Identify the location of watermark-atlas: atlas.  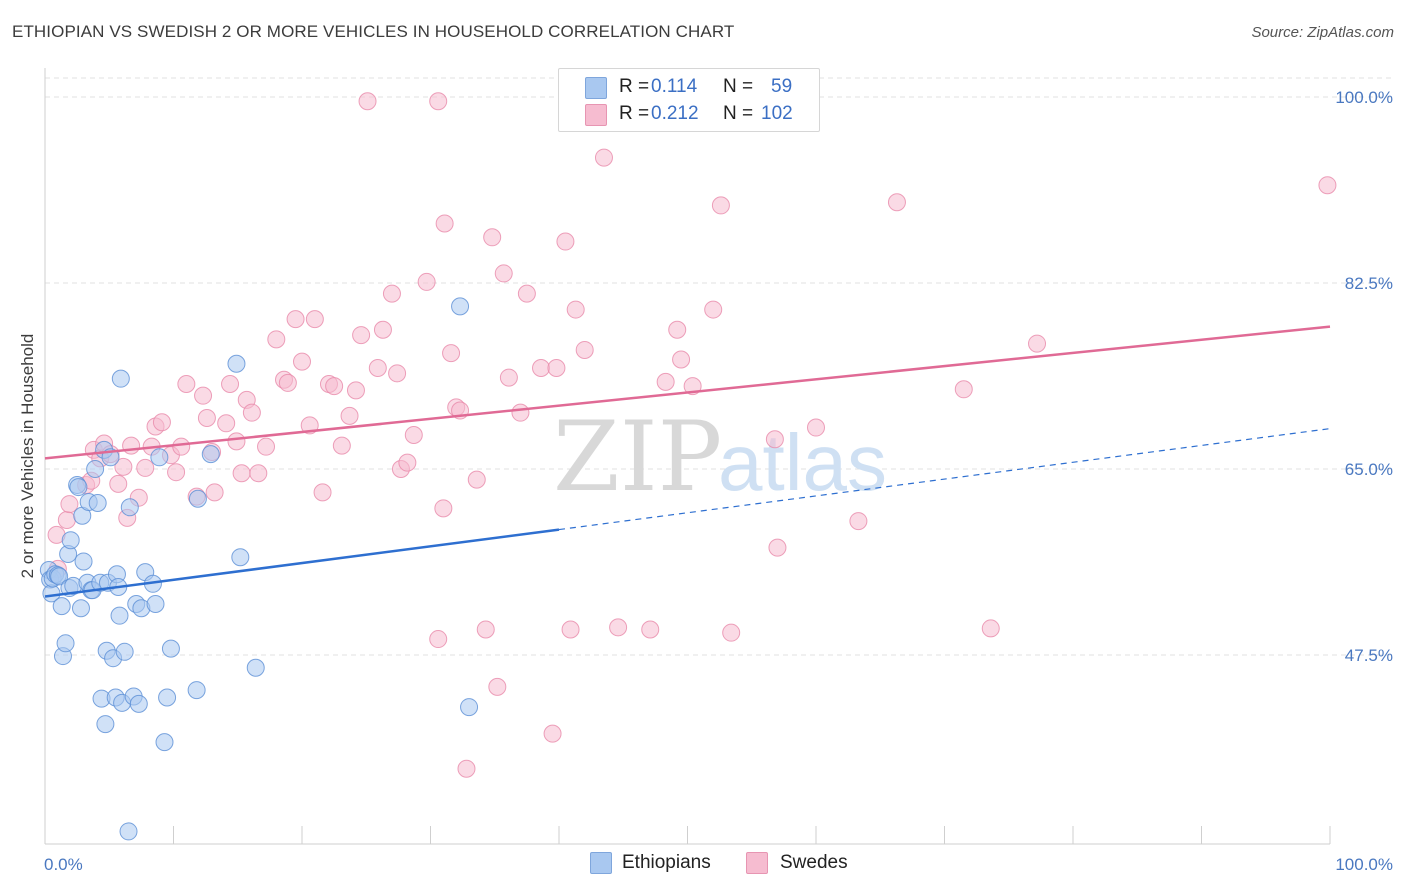
(802, 462).